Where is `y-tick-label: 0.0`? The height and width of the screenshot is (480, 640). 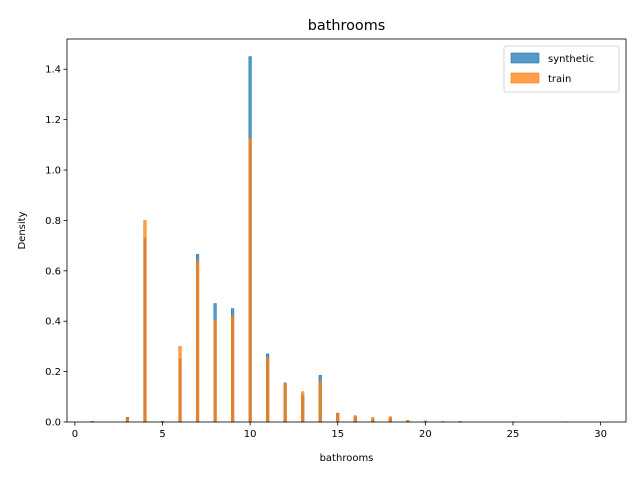
y-tick-label: 0.0 is located at coordinates (53, 423).